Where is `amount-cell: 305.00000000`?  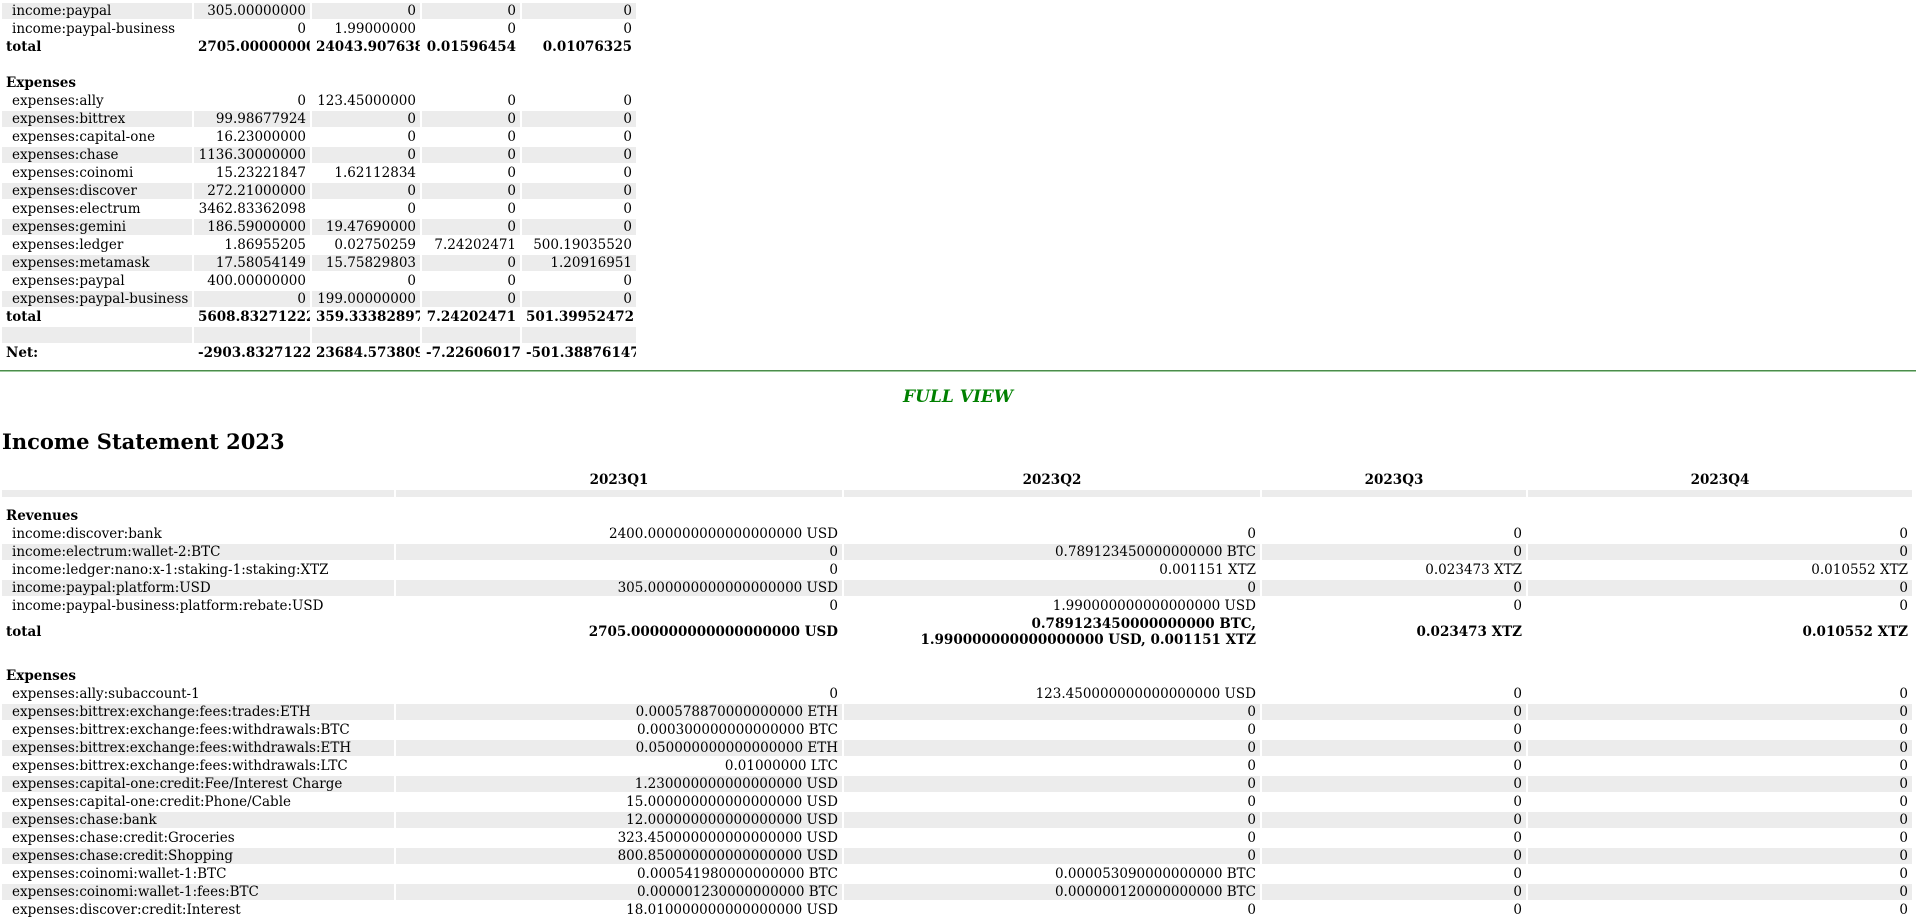
amount-cell: 305.00000000 is located at coordinates (252, 11).